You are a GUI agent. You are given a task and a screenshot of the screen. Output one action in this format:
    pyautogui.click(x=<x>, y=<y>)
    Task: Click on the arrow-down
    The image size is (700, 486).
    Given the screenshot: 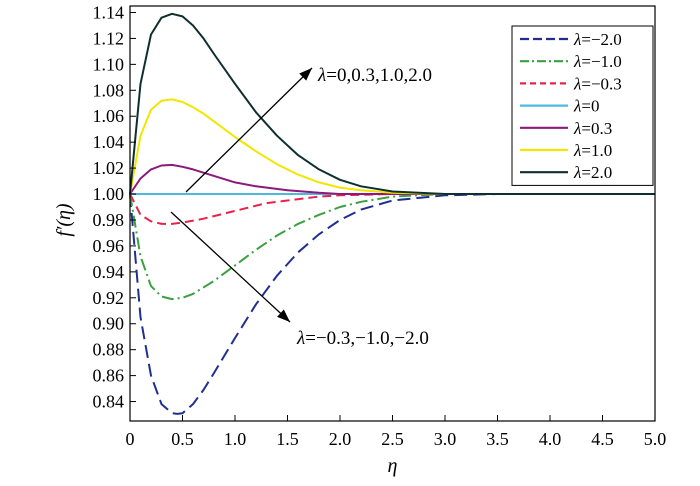 What is the action you would take?
    pyautogui.click(x=230, y=267)
    